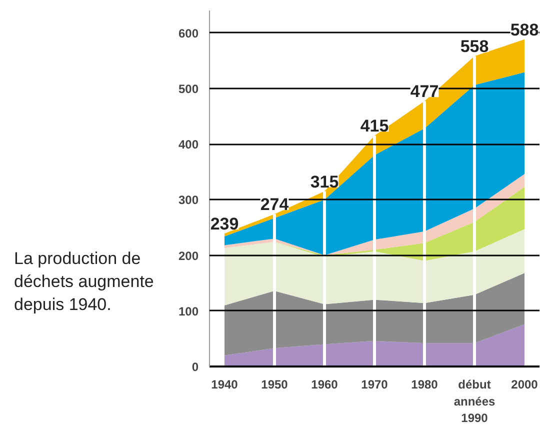 The height and width of the screenshot is (428, 540). What do you see at coordinates (424, 92) in the screenshot?
I see `total-label: 477` at bounding box center [424, 92].